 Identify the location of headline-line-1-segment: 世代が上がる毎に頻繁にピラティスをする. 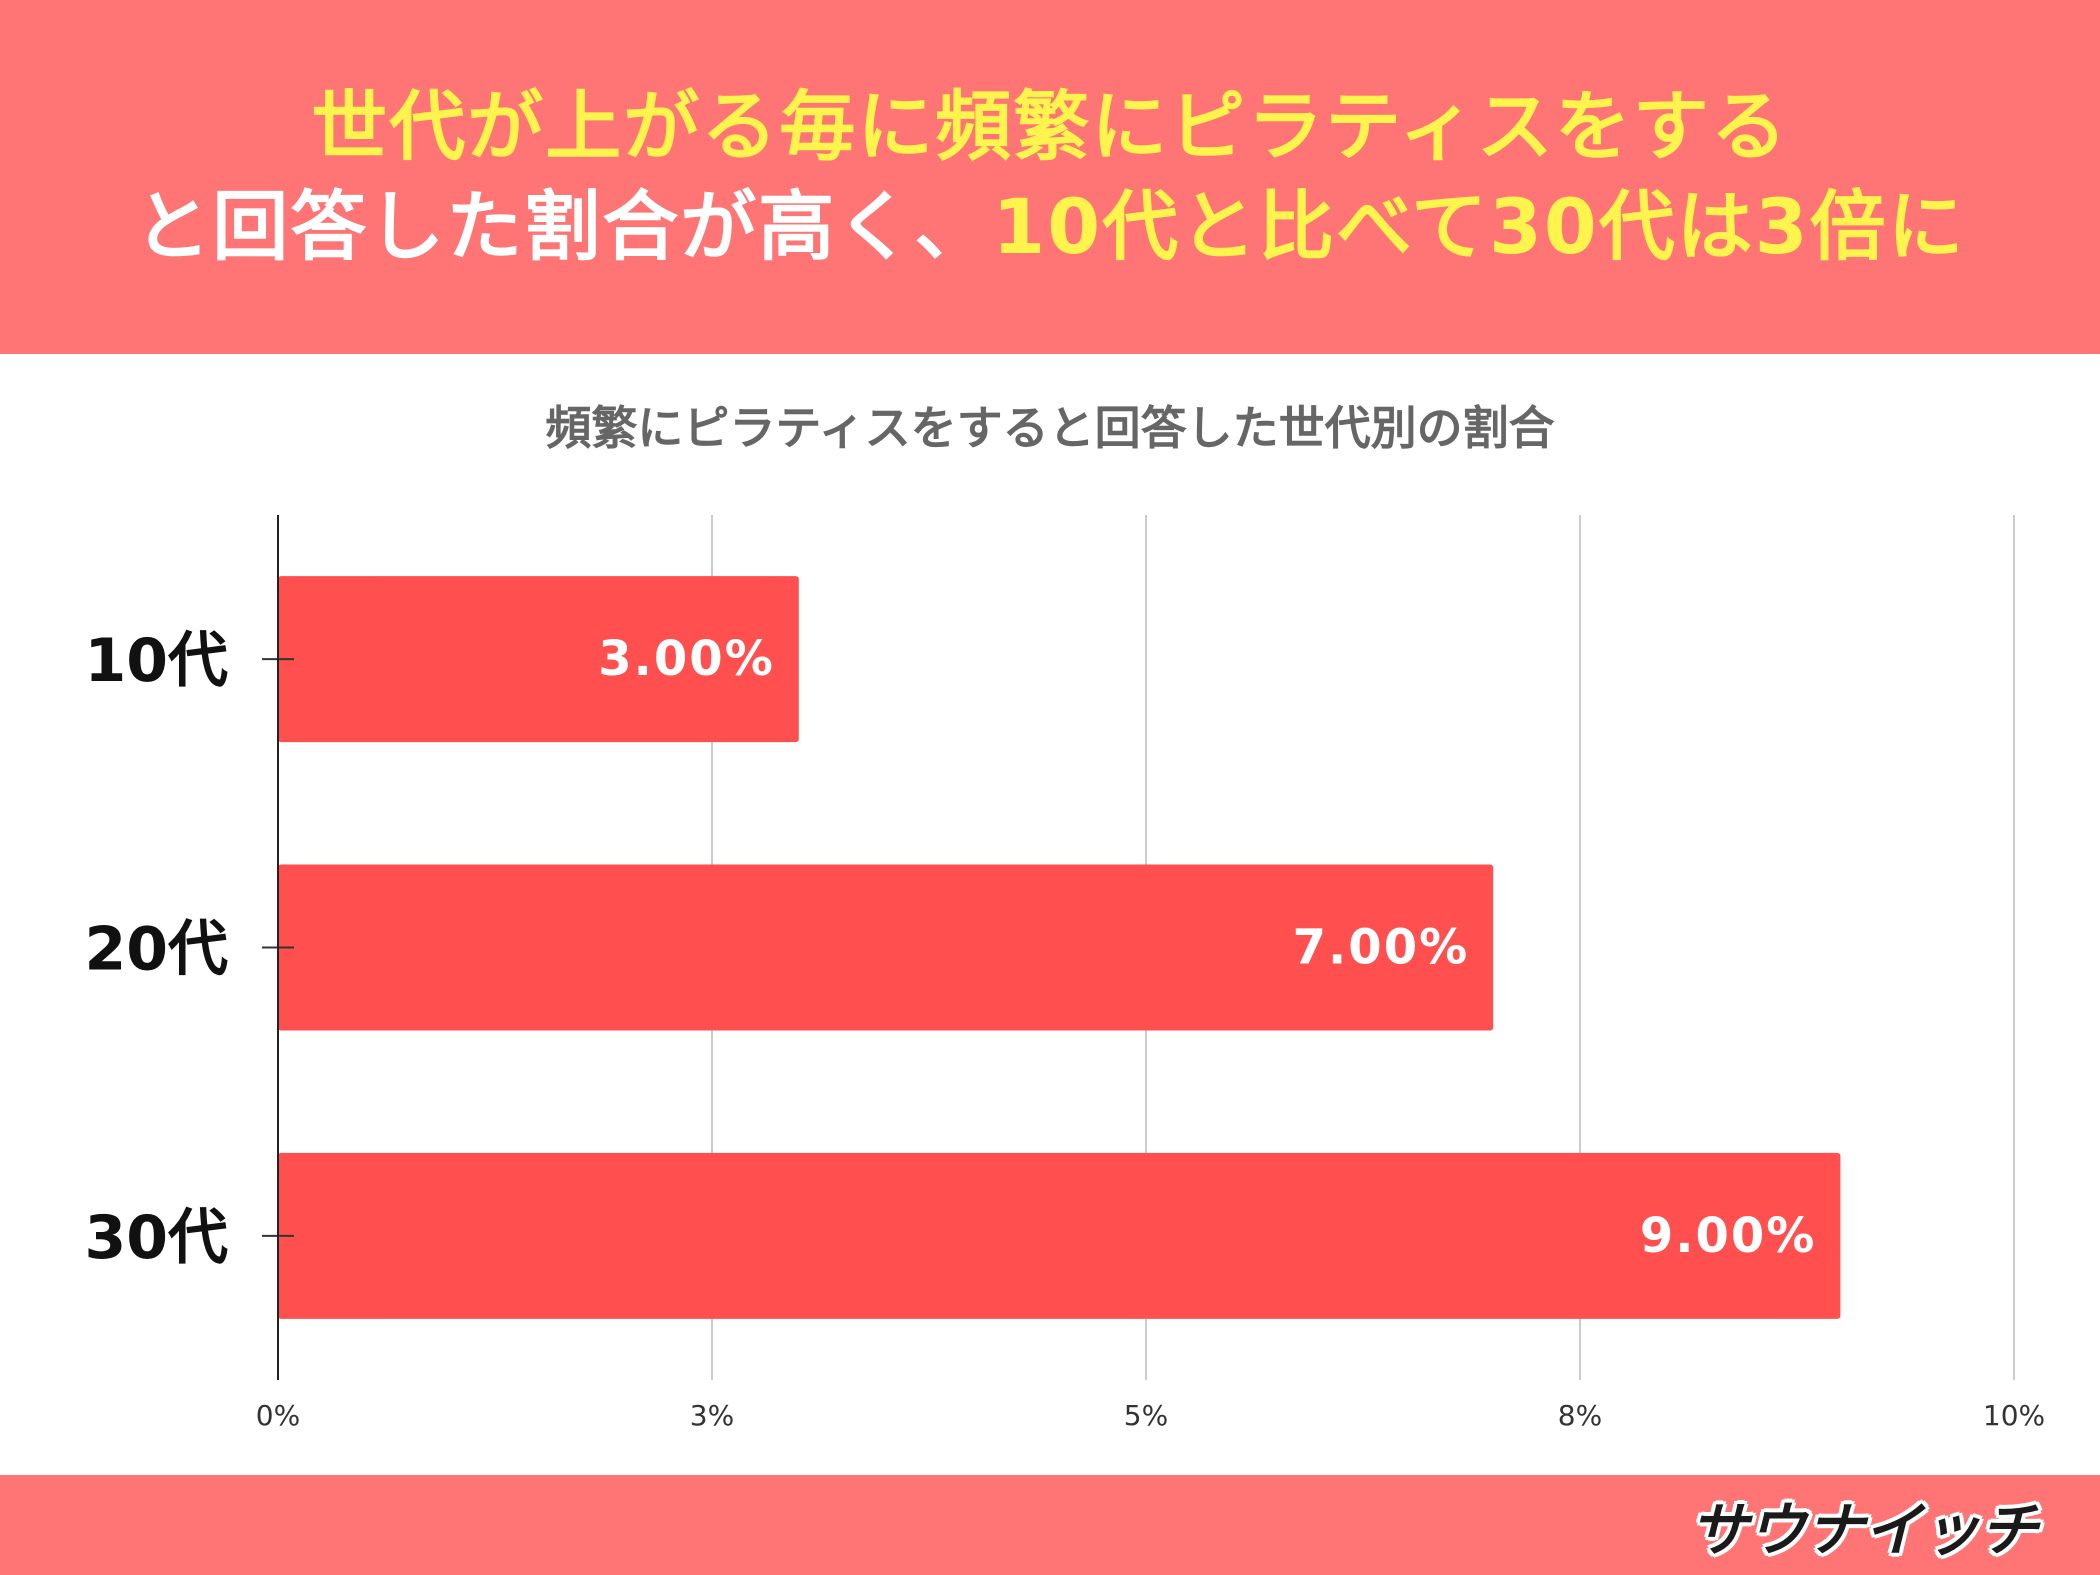
(1050, 126).